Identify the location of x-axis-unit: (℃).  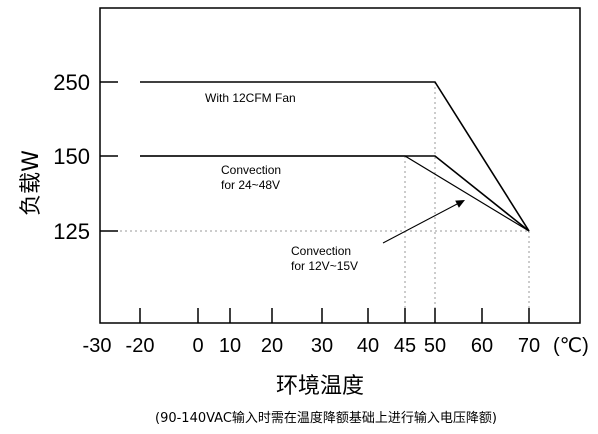
(571, 346).